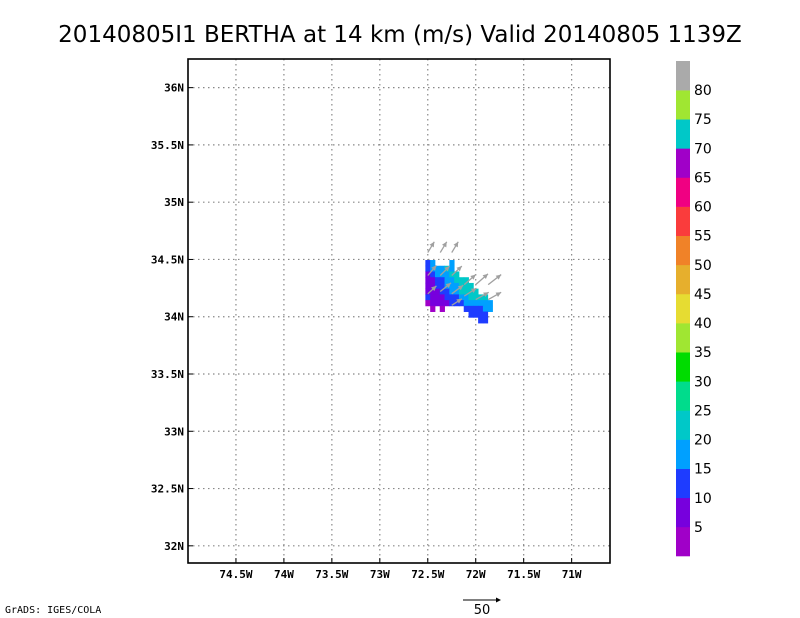 The image size is (800, 618). I want to click on y-tick-label: 32N, so click(174, 546).